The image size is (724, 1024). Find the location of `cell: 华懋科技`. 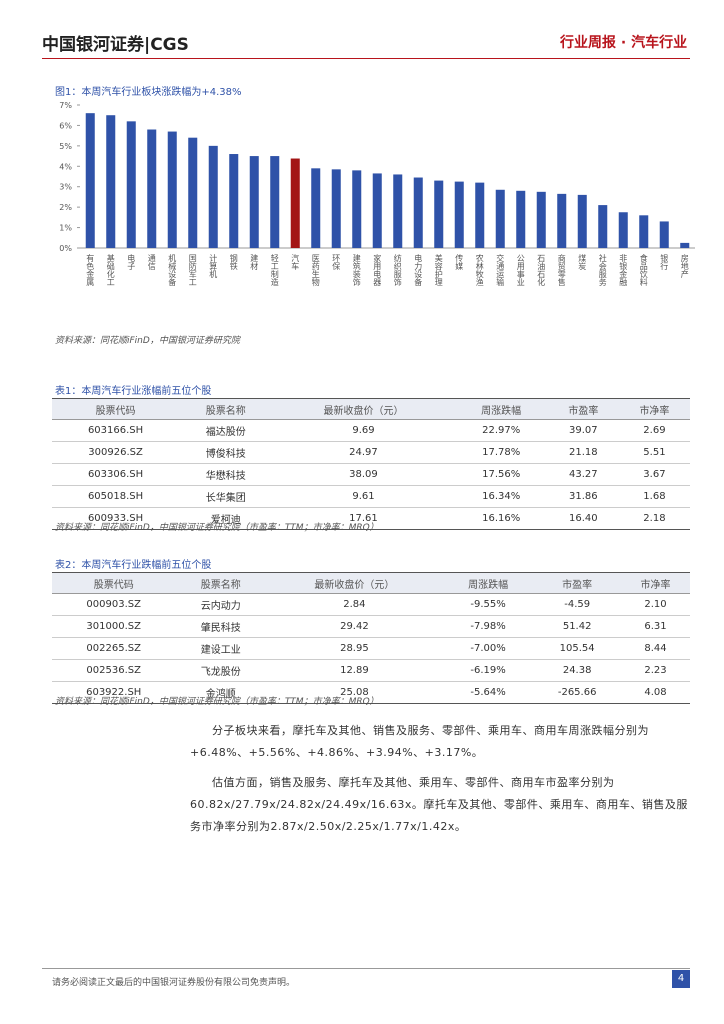

cell: 华懋科技 is located at coordinates (226, 474).